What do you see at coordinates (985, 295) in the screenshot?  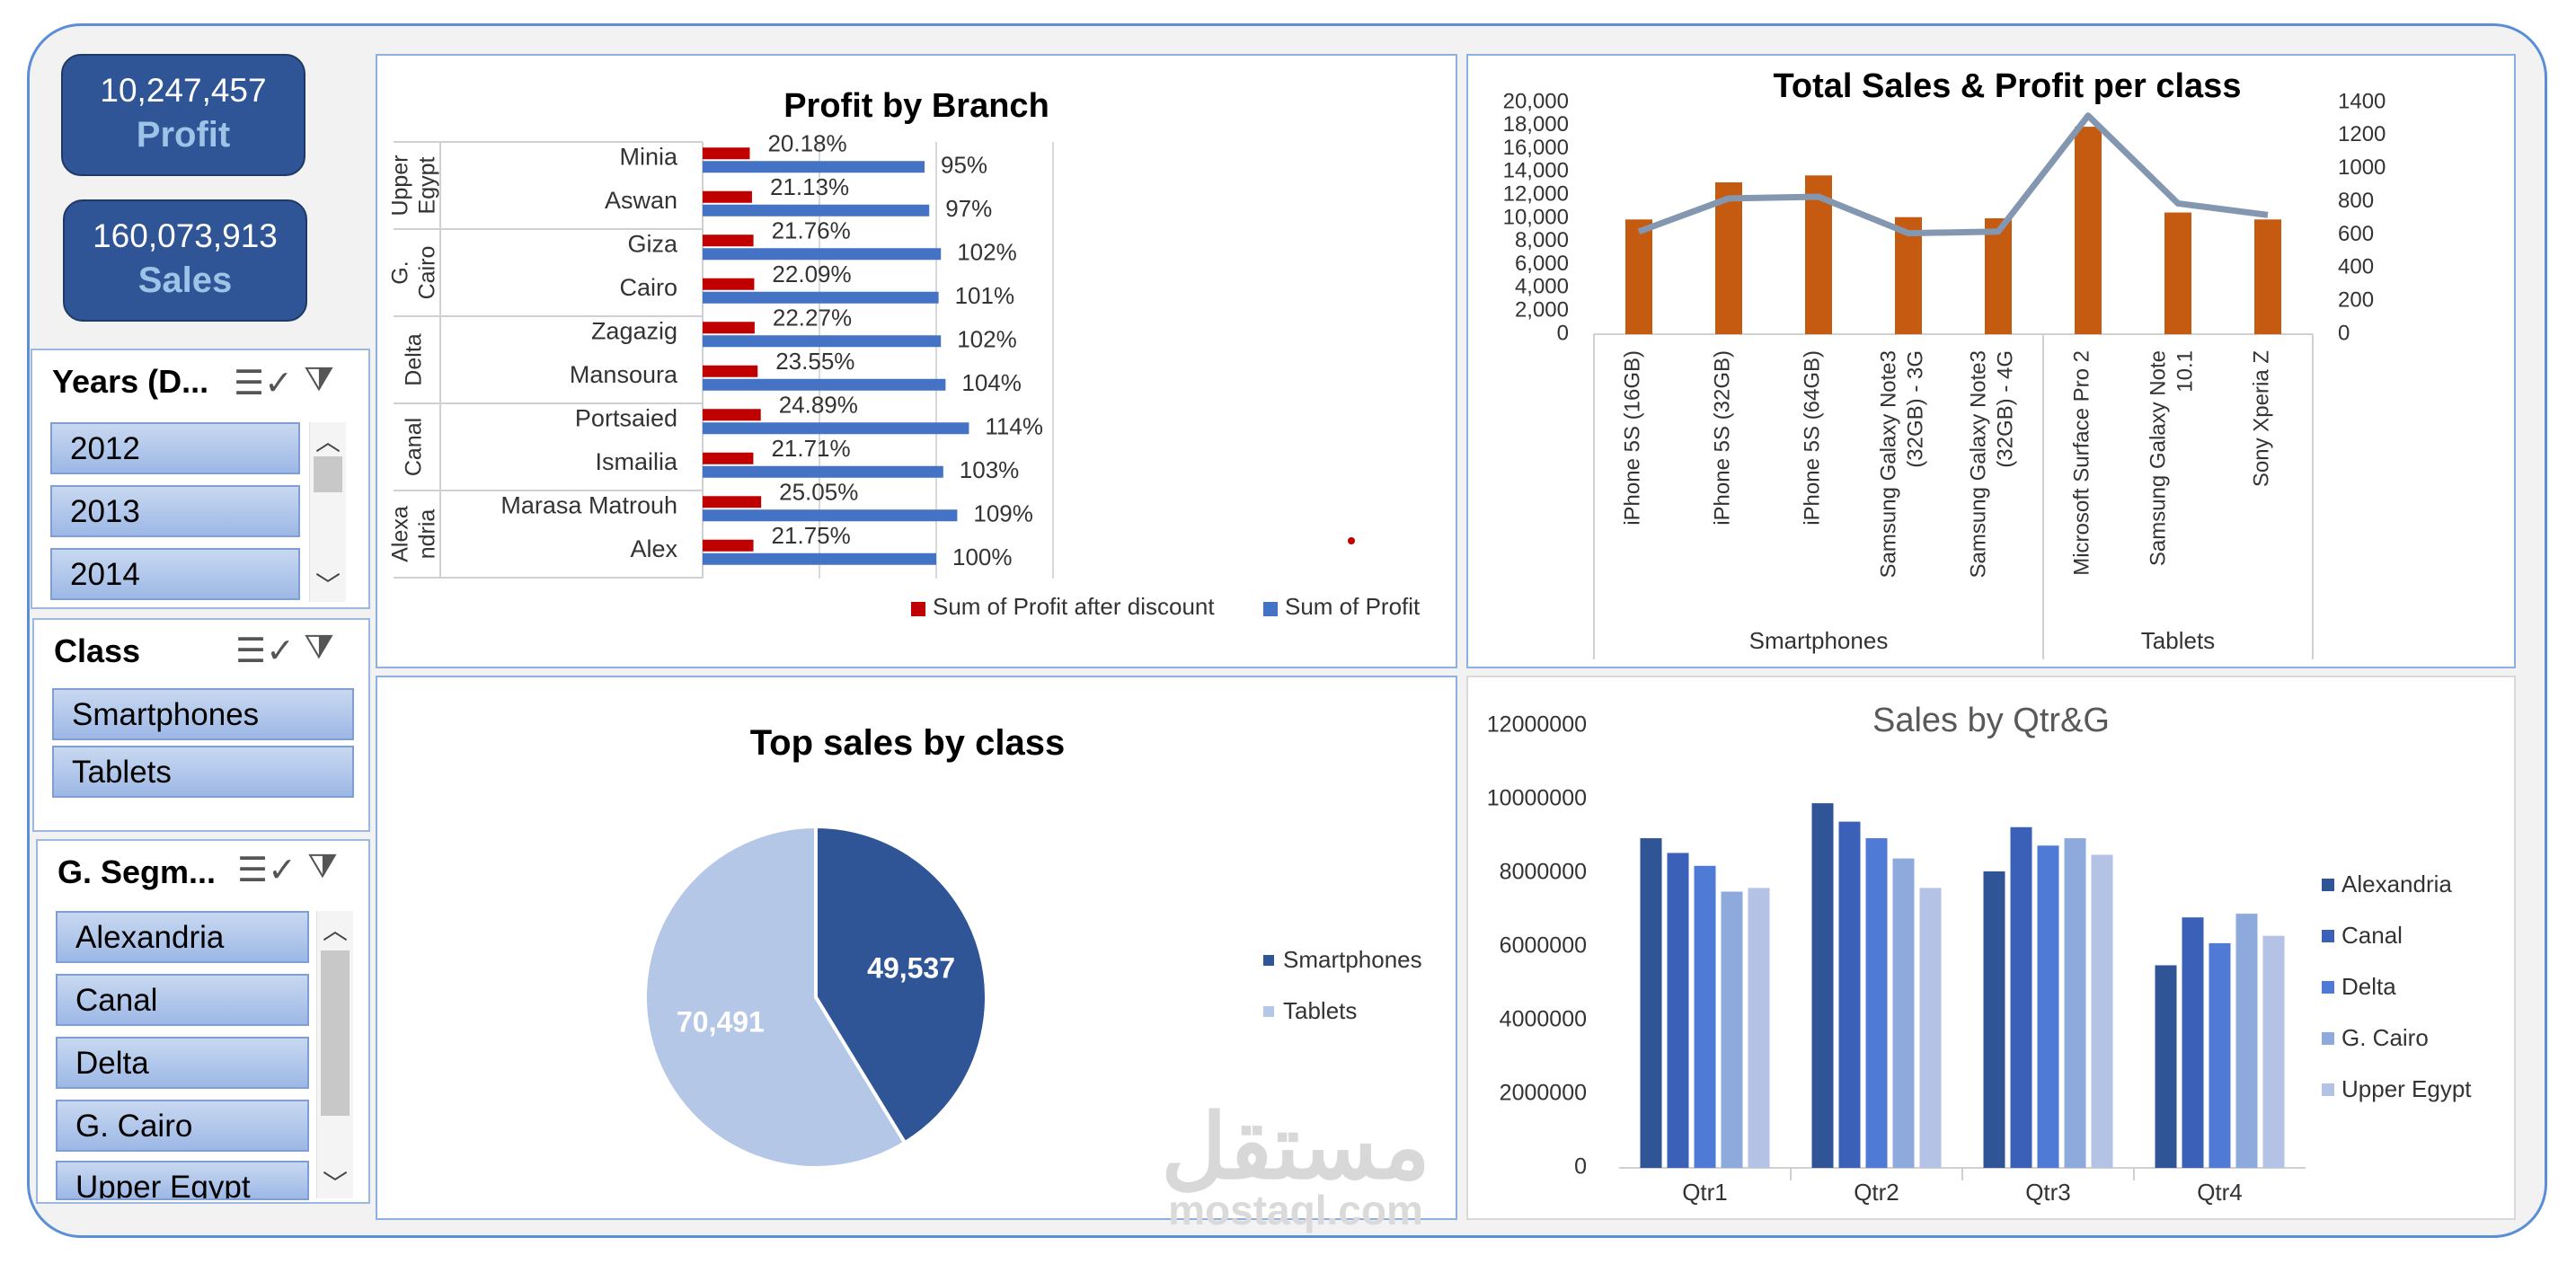 I see `profit-label: 101%` at bounding box center [985, 295].